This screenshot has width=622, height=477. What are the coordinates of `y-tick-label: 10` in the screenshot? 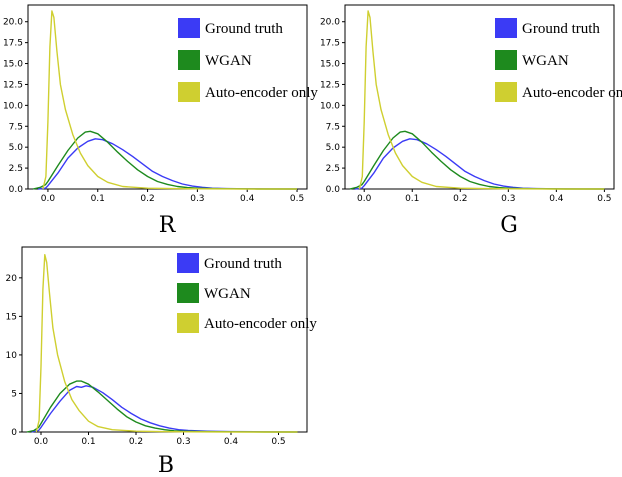 It's located at (12, 356).